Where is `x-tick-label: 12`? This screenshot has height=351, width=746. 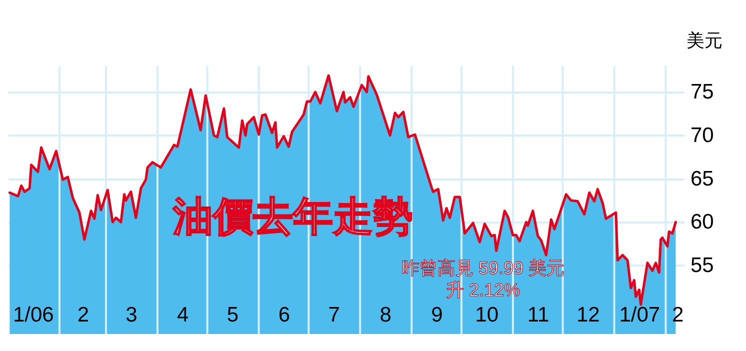 x-tick-label: 12 is located at coordinates (588, 315).